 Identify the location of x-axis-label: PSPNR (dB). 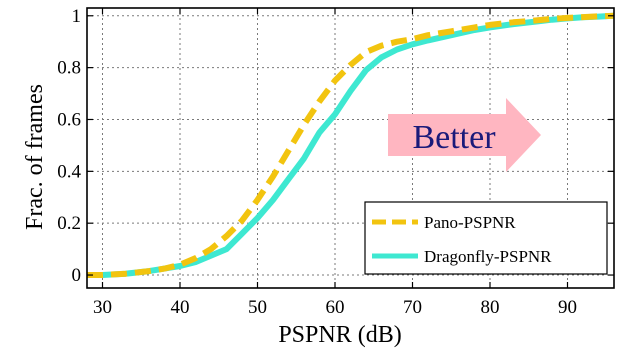
(339, 335).